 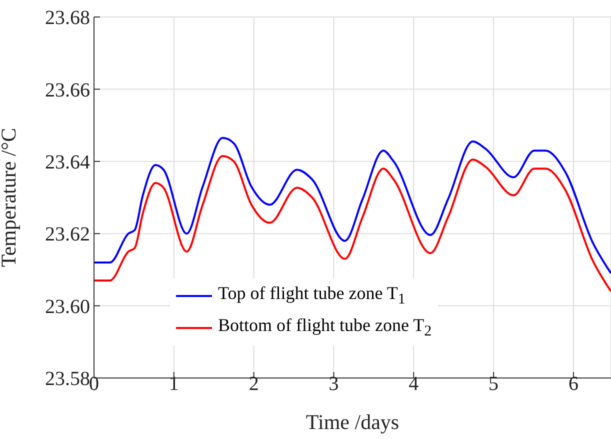 What do you see at coordinates (333, 384) in the screenshot?
I see `x-tick-label: 3` at bounding box center [333, 384].